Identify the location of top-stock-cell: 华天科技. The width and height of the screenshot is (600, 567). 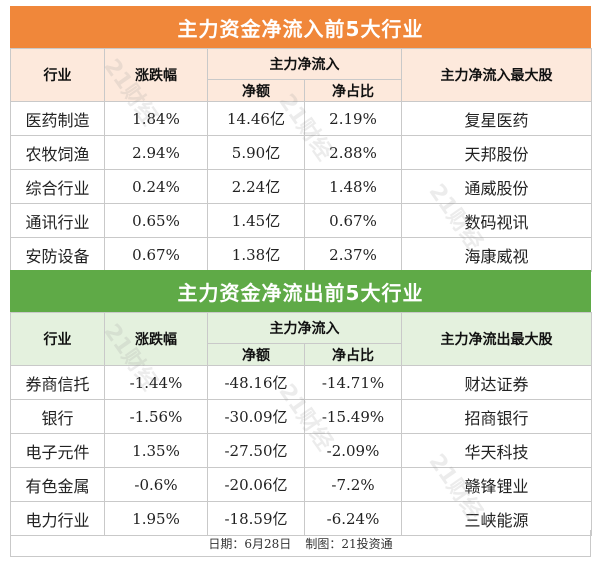
(496, 450).